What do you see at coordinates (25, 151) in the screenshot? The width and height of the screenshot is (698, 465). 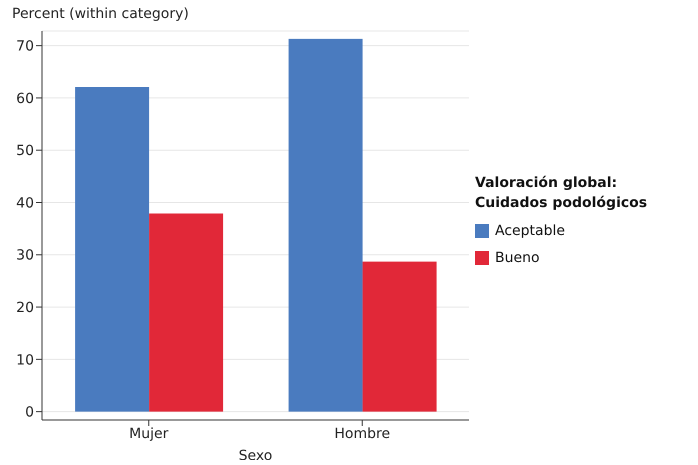 I see `y-tick-label: 50` at bounding box center [25, 151].